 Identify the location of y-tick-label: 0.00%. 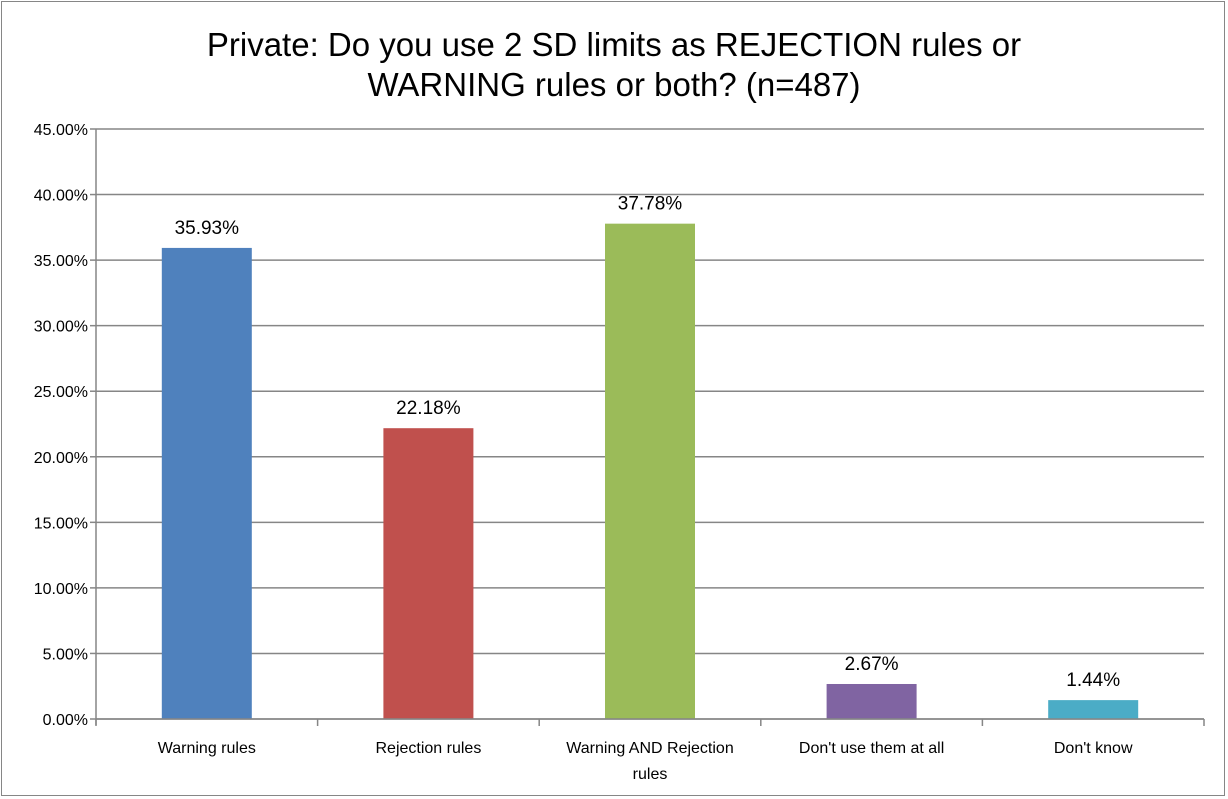
(65, 720).